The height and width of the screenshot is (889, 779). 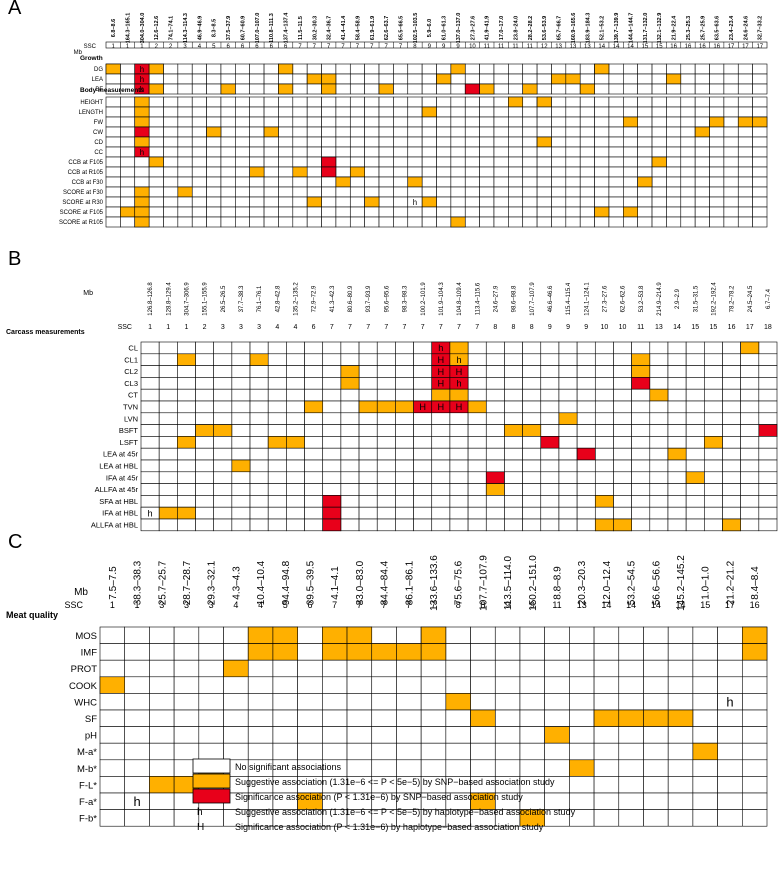 What do you see at coordinates (133, 347) in the screenshot?
I see `trait-label: CL` at bounding box center [133, 347].